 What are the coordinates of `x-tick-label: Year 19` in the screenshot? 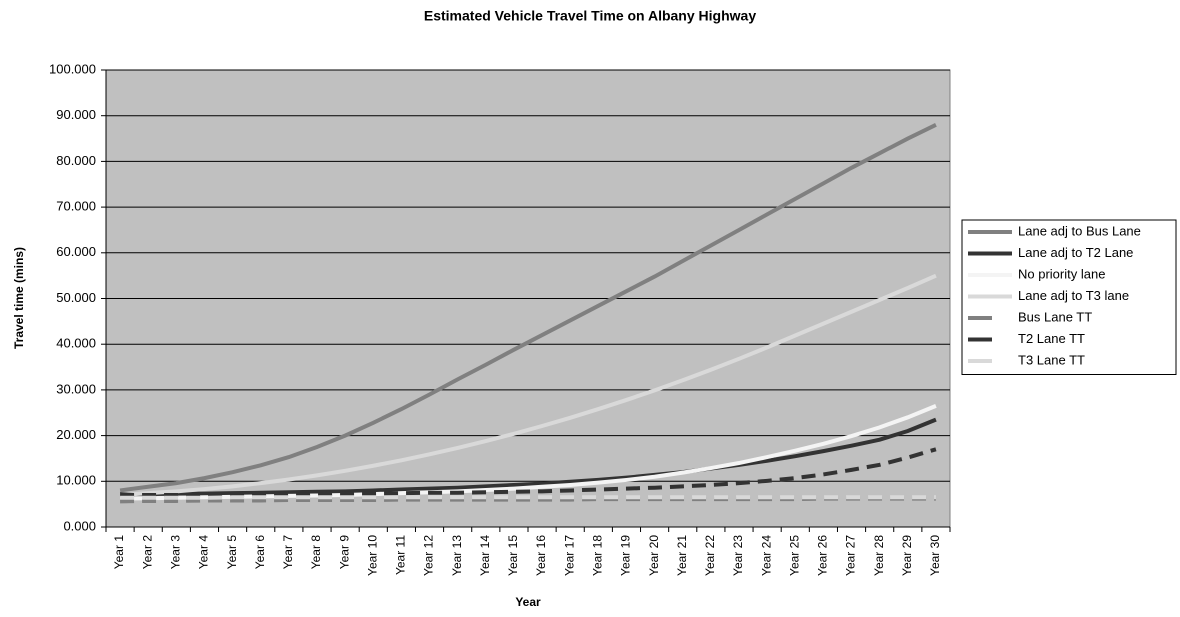 It's located at (626, 555).